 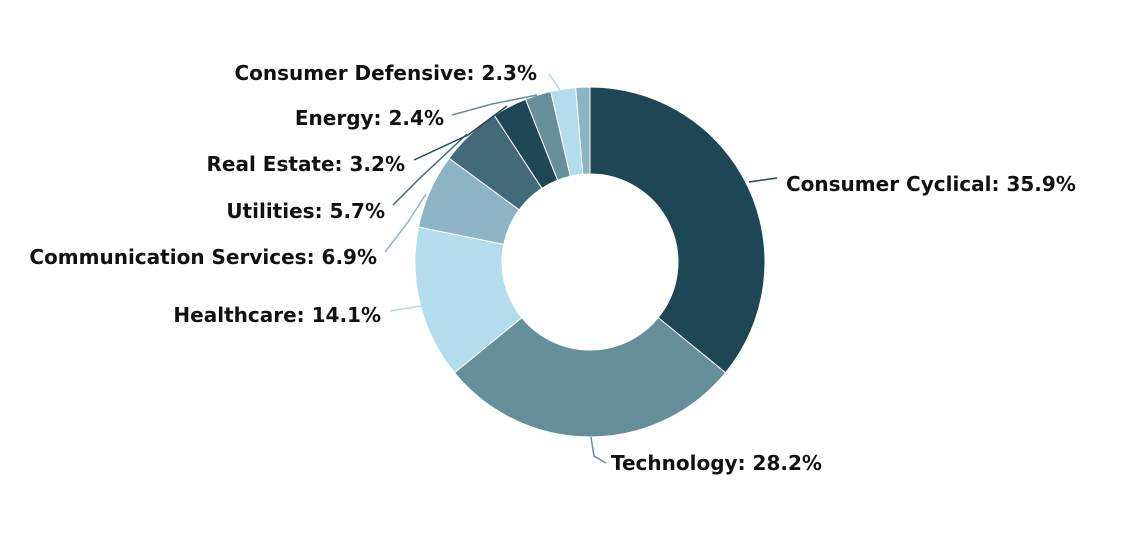 What do you see at coordinates (203, 257) in the screenshot?
I see `slice-label-communication-services: Communication Services: 6.9%` at bounding box center [203, 257].